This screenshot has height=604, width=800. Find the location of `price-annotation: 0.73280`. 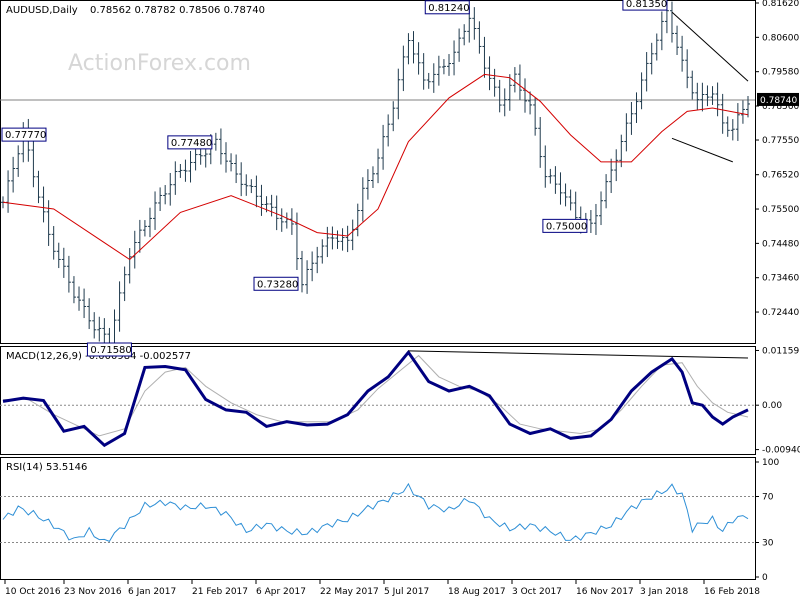

price-annotation: 0.73280 is located at coordinates (276, 283).